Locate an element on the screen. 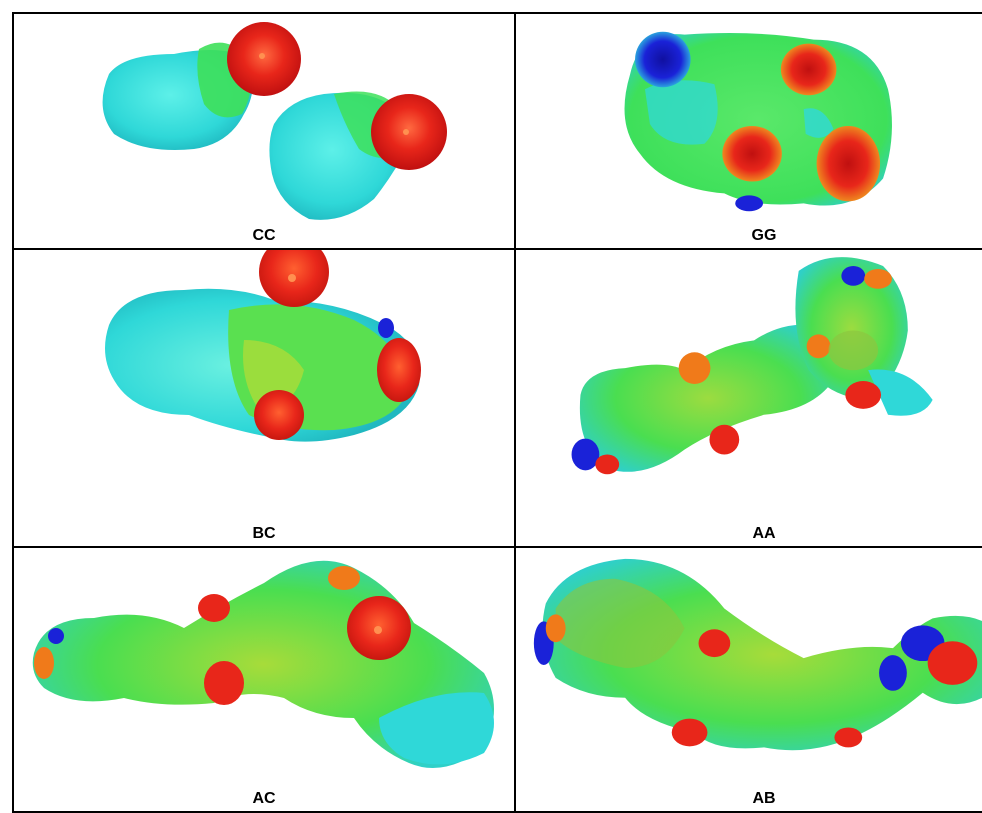  cell-gg: GG is located at coordinates (748, 131).